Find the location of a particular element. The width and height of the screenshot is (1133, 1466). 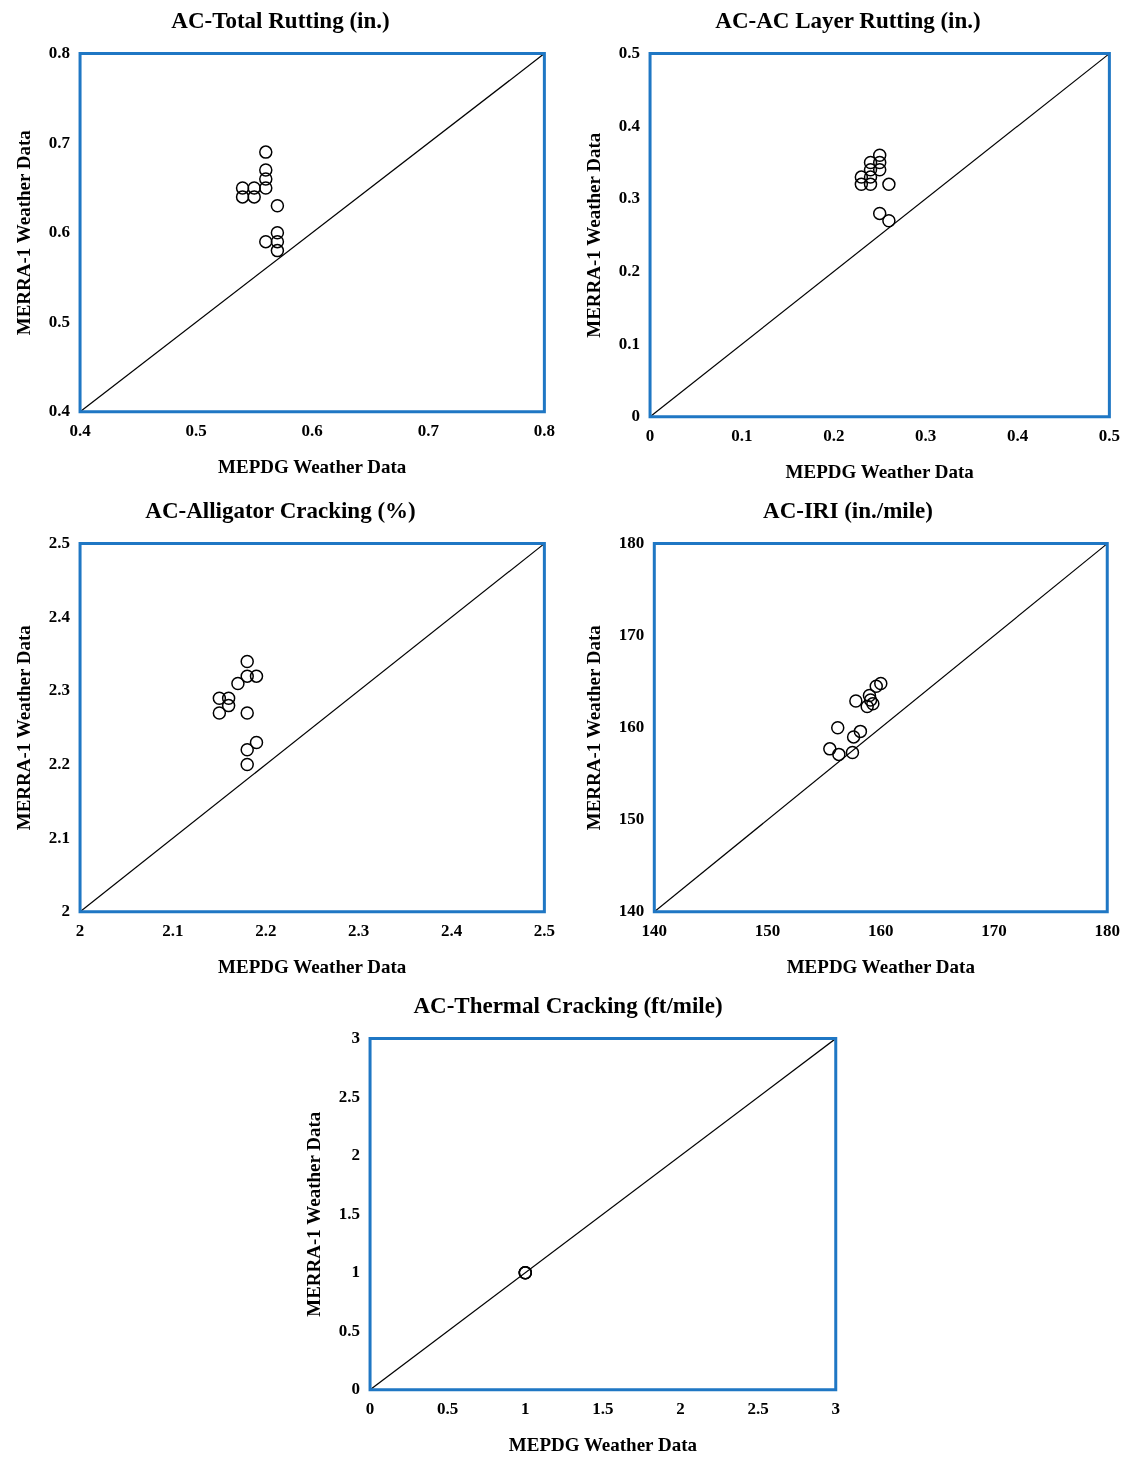

x-tick-label: 0.1 is located at coordinates (742, 436).